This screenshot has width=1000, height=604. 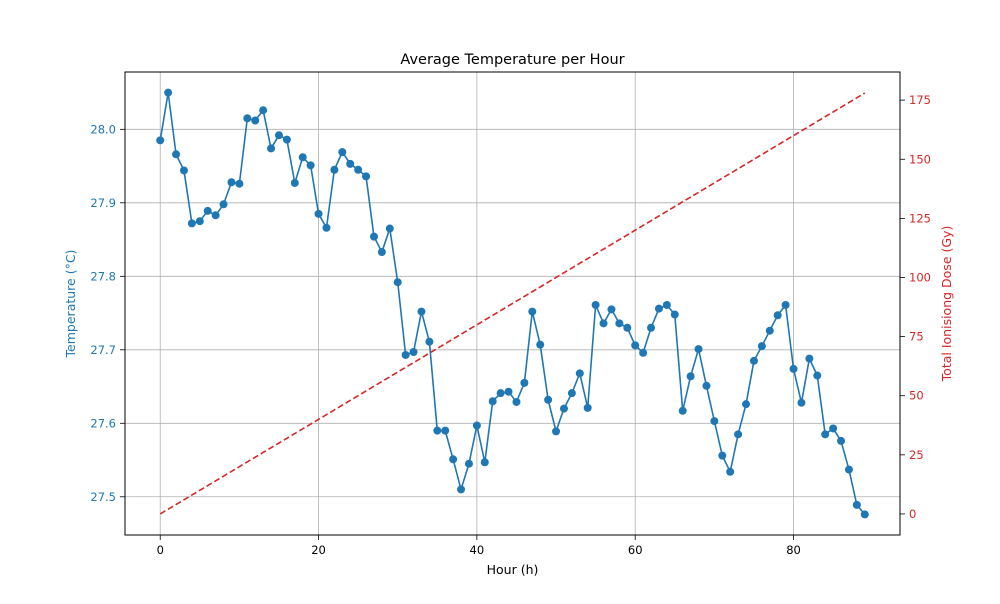 What do you see at coordinates (920, 218) in the screenshot?
I see `y-right-tick-label: 125` at bounding box center [920, 218].